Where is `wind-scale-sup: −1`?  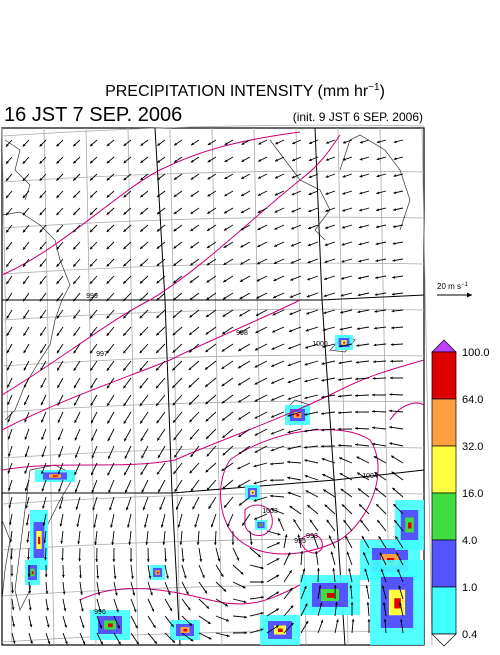
wind-scale-sup: −1 is located at coordinates (465, 285).